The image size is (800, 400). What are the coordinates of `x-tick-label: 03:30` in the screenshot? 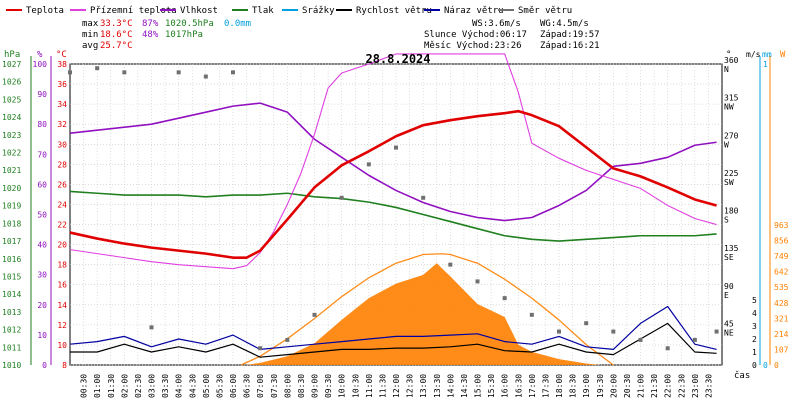 It's located at (165, 386).